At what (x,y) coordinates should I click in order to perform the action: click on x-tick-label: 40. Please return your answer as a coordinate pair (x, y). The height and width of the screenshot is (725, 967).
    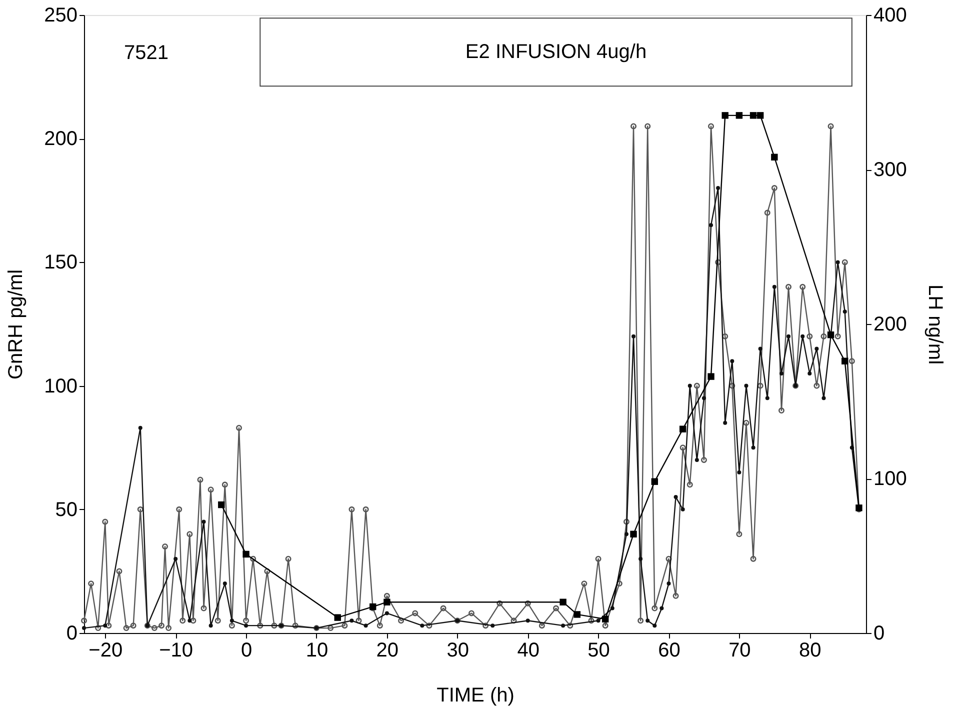
    Looking at the image, I should click on (528, 651).